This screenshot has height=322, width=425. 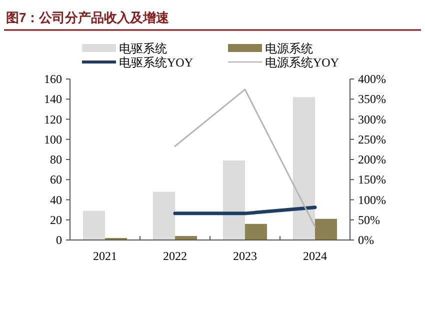 What do you see at coordinates (366, 240) in the screenshot?
I see `y2-tick-label: 0%` at bounding box center [366, 240].